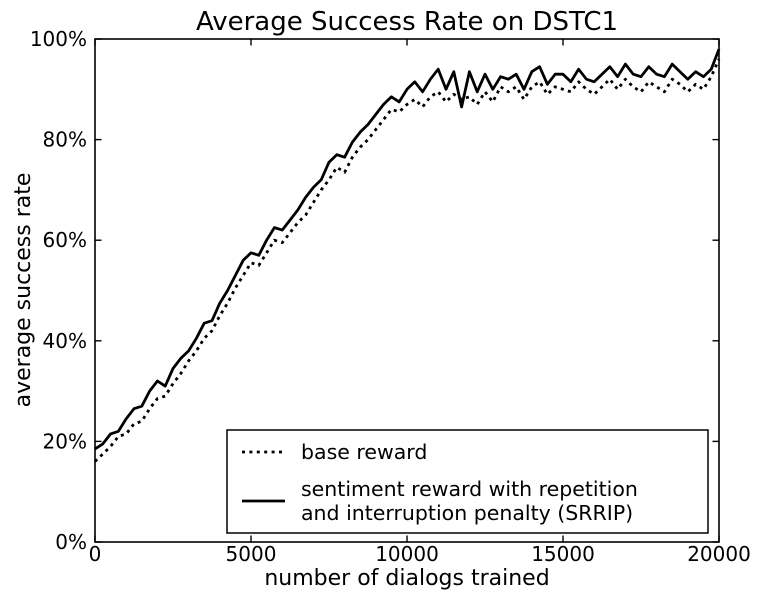  I want to click on x-tick-label: 10000, so click(407, 554).